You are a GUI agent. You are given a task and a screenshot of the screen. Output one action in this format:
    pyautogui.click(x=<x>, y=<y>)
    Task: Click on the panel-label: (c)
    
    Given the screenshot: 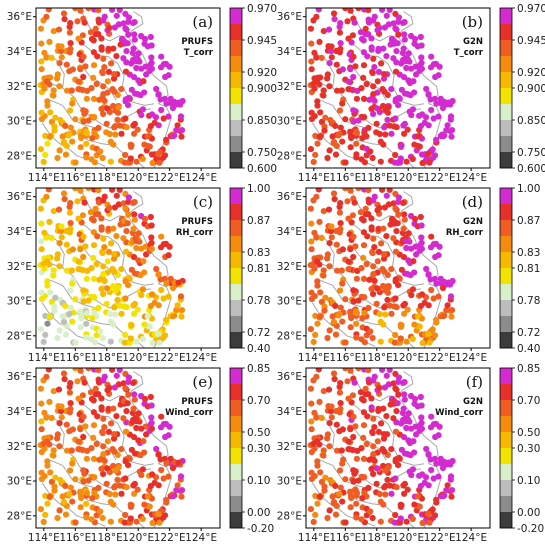 What is the action you would take?
    pyautogui.click(x=203, y=202)
    